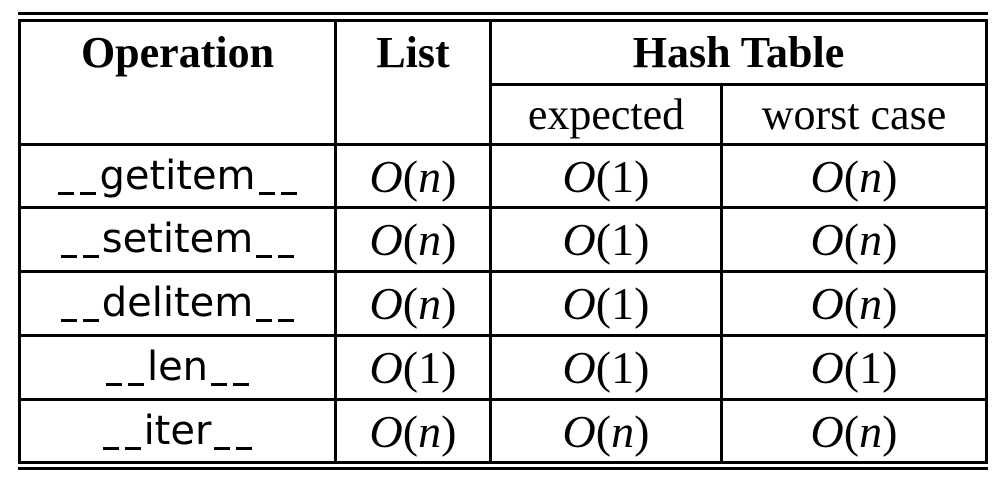  Describe the element at coordinates (739, 84) in the screenshot. I see `hash-table-rule` at that location.